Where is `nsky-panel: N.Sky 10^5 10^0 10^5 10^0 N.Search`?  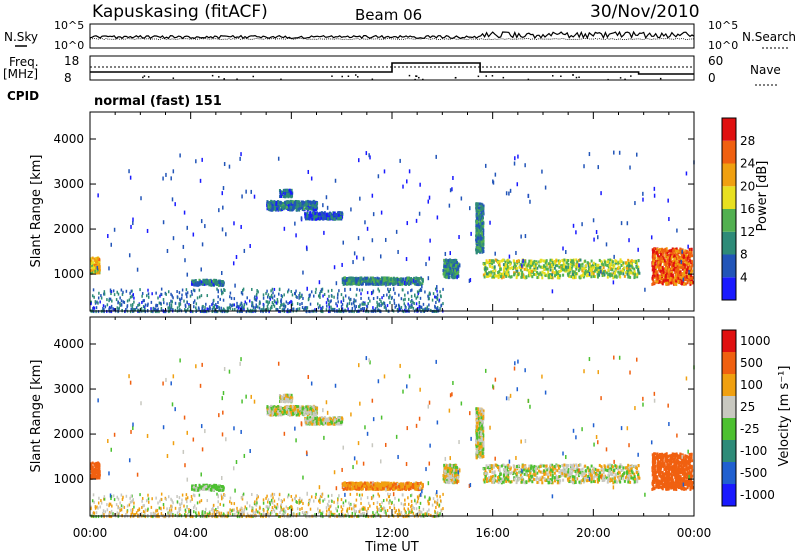 nsky-panel: N.Sky 10^5 10^0 10^5 10^0 N.Search is located at coordinates (400, 35).